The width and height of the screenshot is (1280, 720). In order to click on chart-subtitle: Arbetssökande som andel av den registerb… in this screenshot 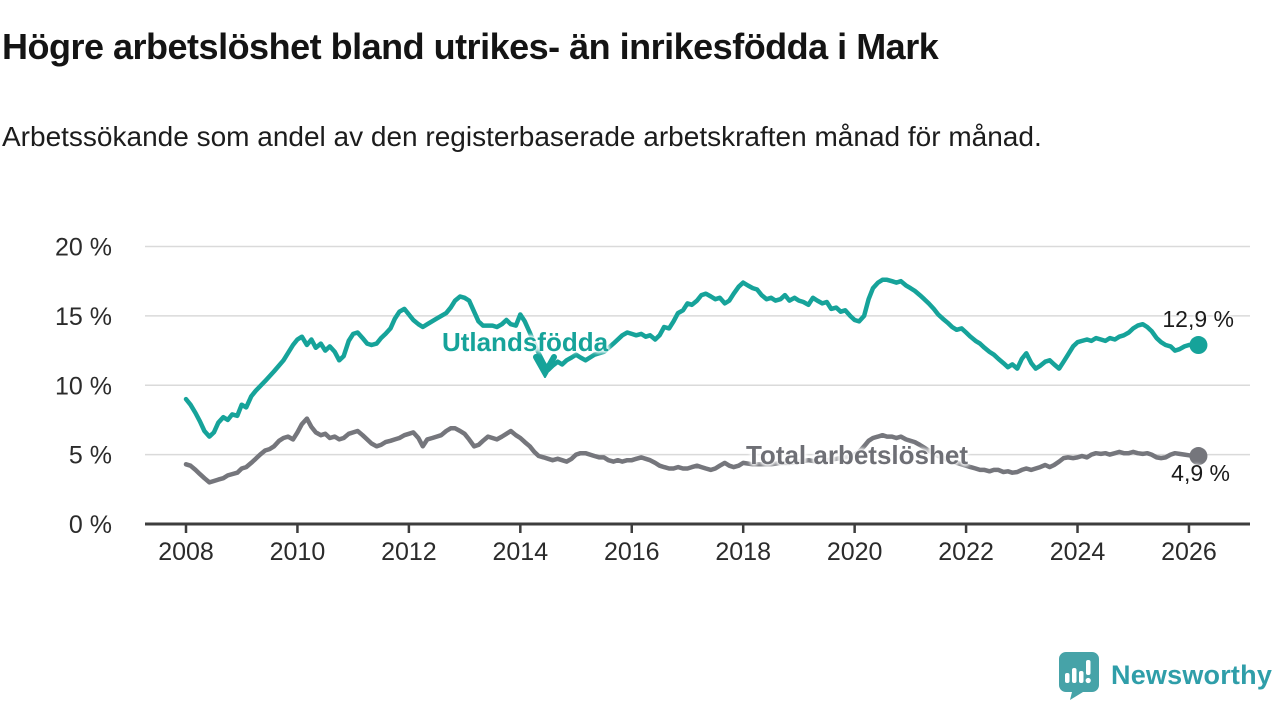, I will do `click(522, 136)`.